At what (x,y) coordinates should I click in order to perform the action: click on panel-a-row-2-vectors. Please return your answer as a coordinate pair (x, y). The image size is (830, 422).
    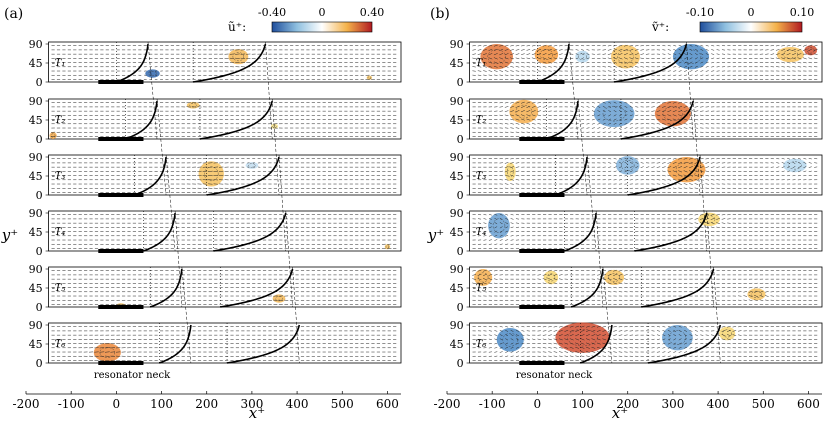
    Looking at the image, I should click on (223, 119).